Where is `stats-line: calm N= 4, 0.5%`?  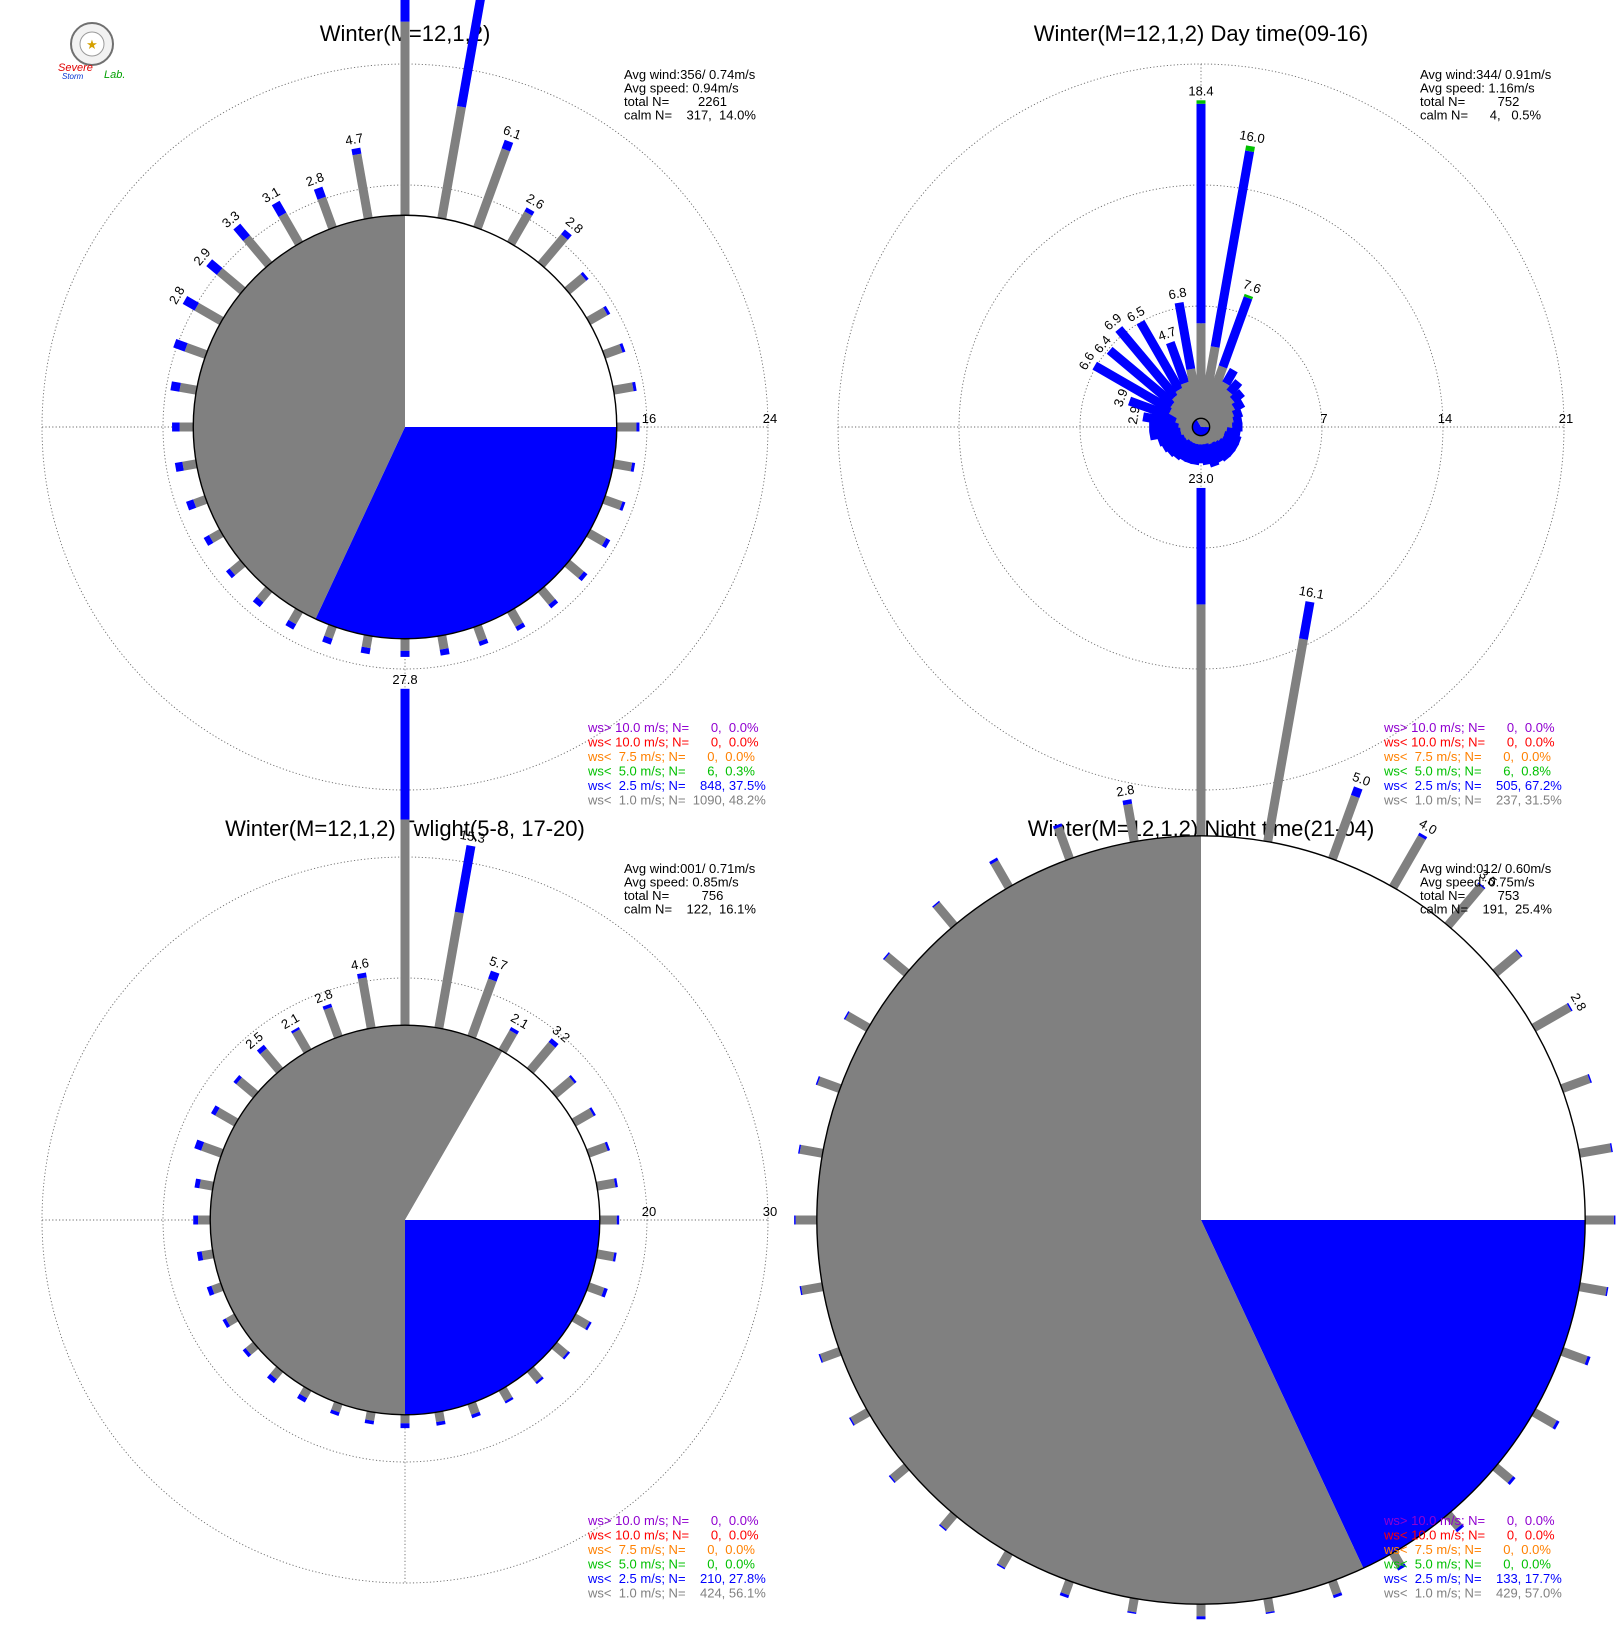
stats-line: calm N= 4, 0.5% is located at coordinates (1480, 115).